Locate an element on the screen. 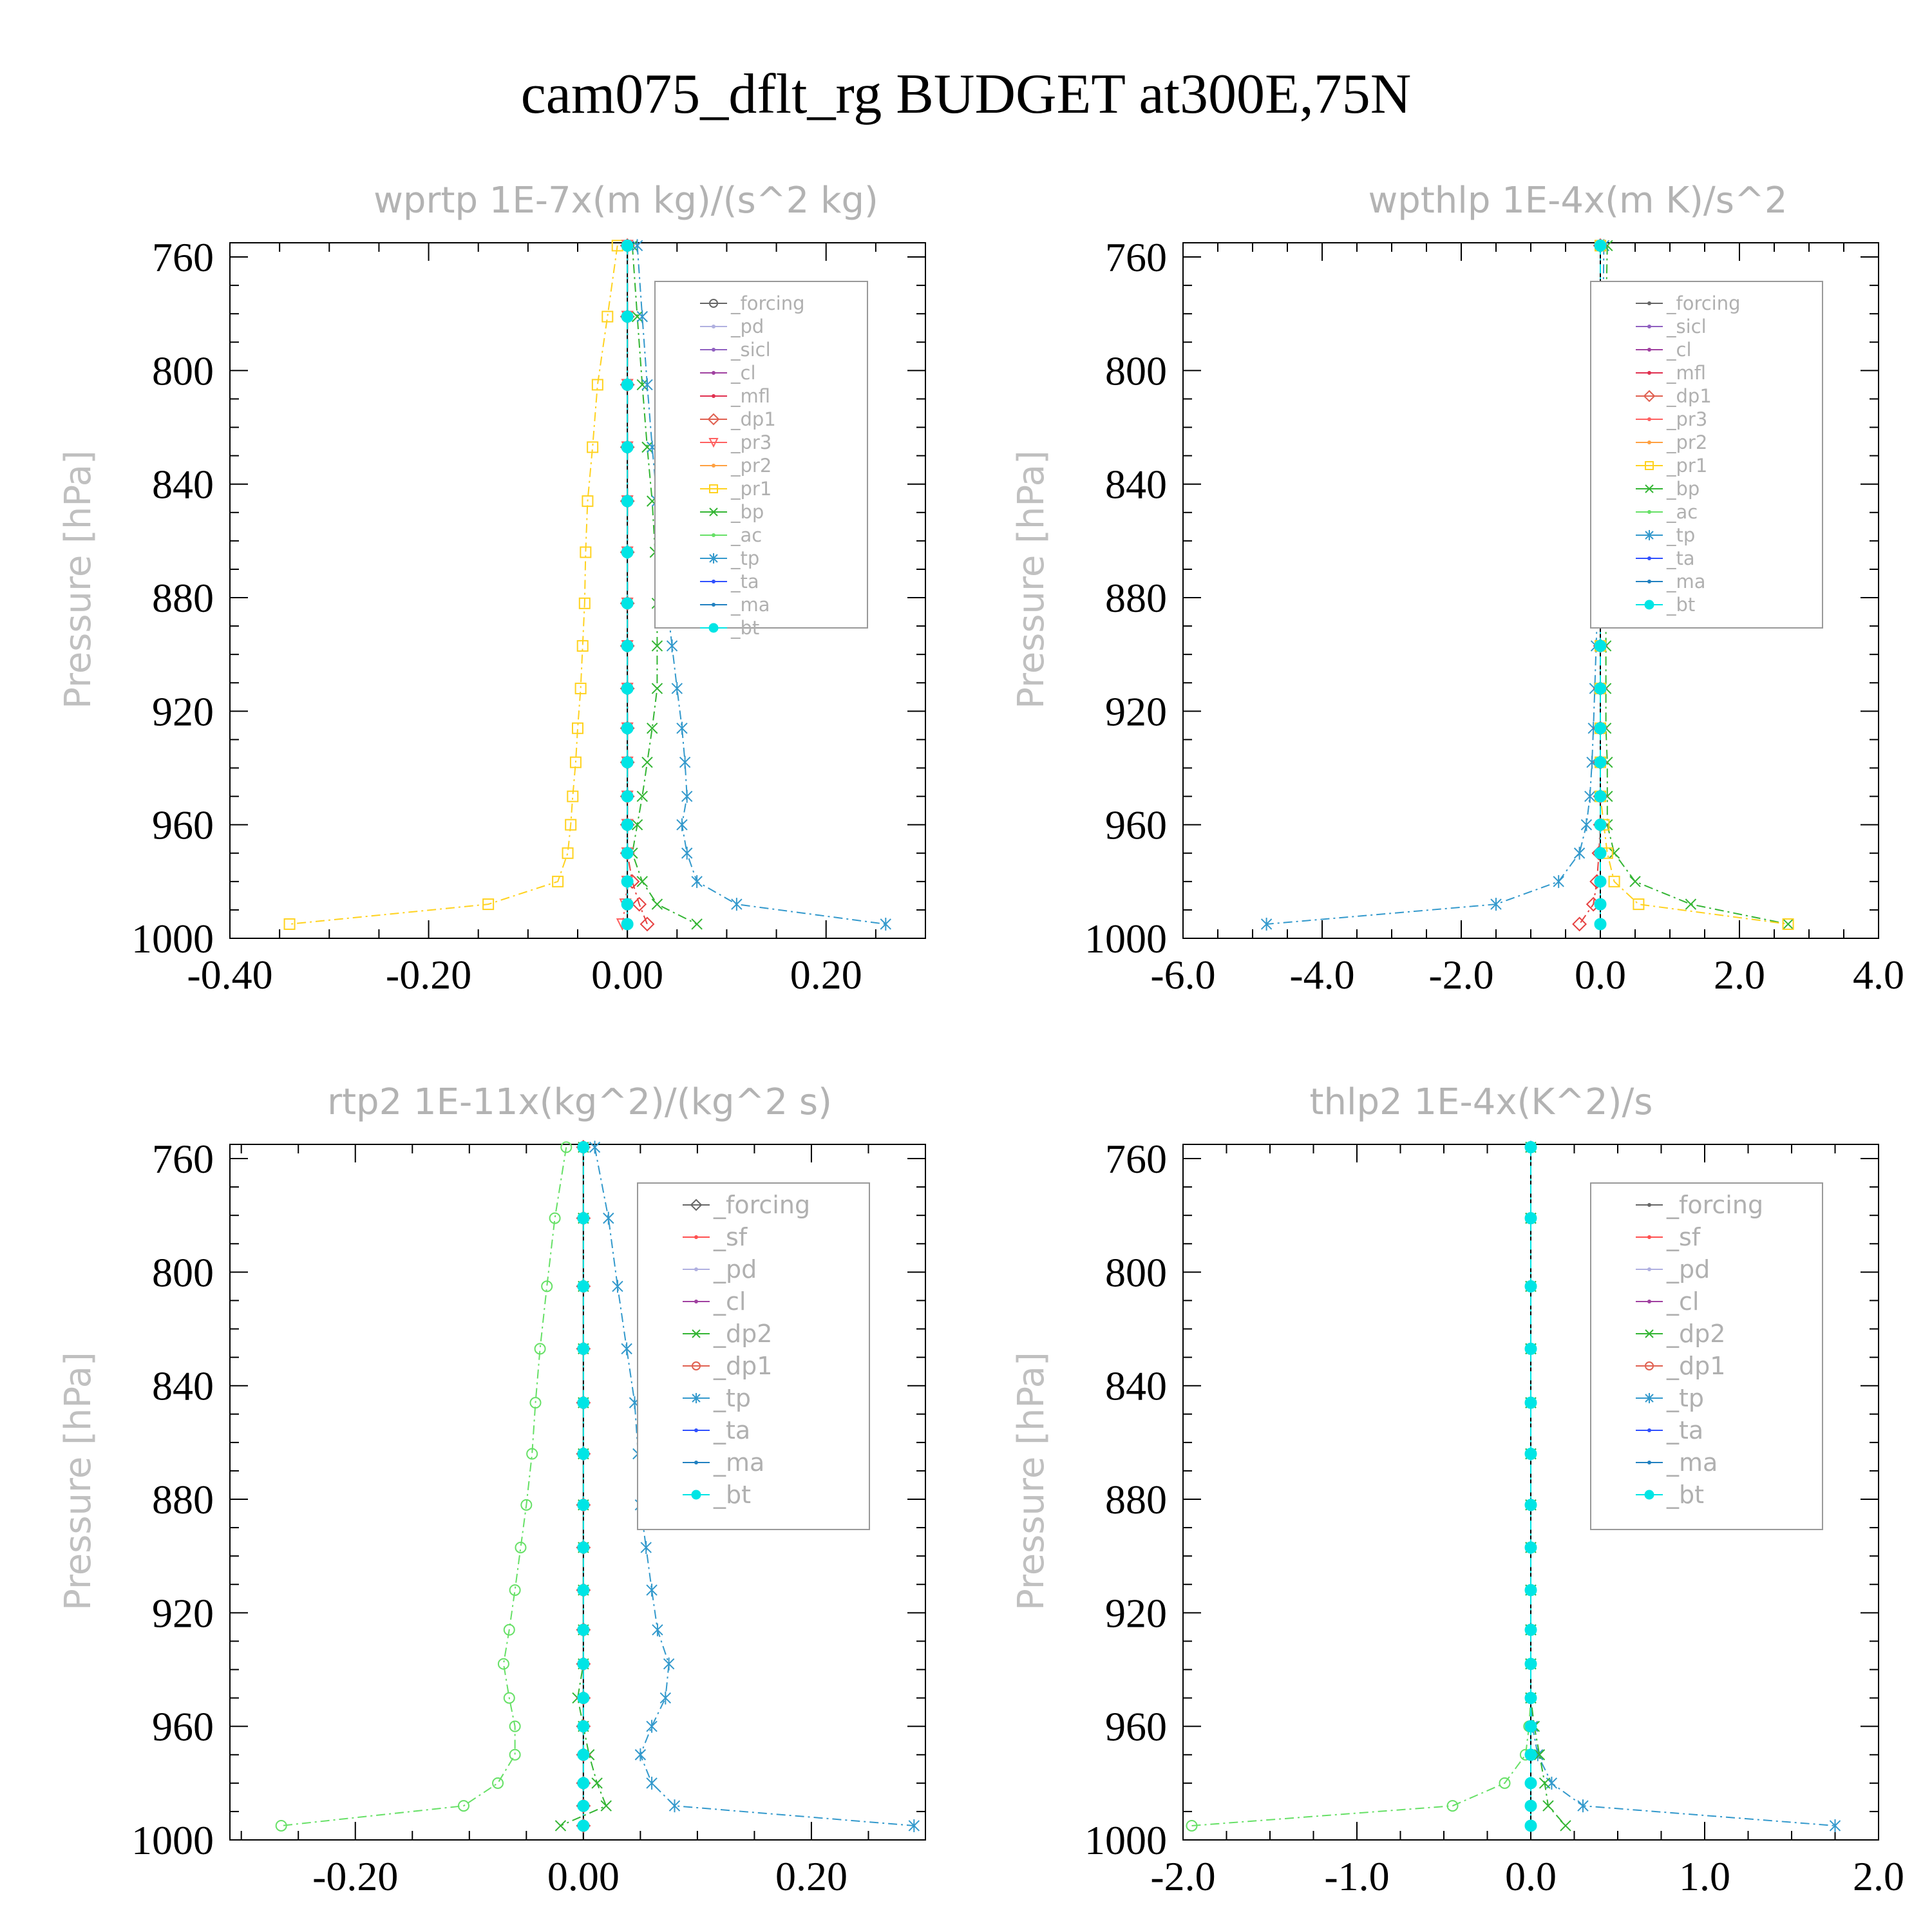 This screenshot has height=1932, width=1932. y-axis-label: Pressure [hPa] is located at coordinates (1031, 1481).